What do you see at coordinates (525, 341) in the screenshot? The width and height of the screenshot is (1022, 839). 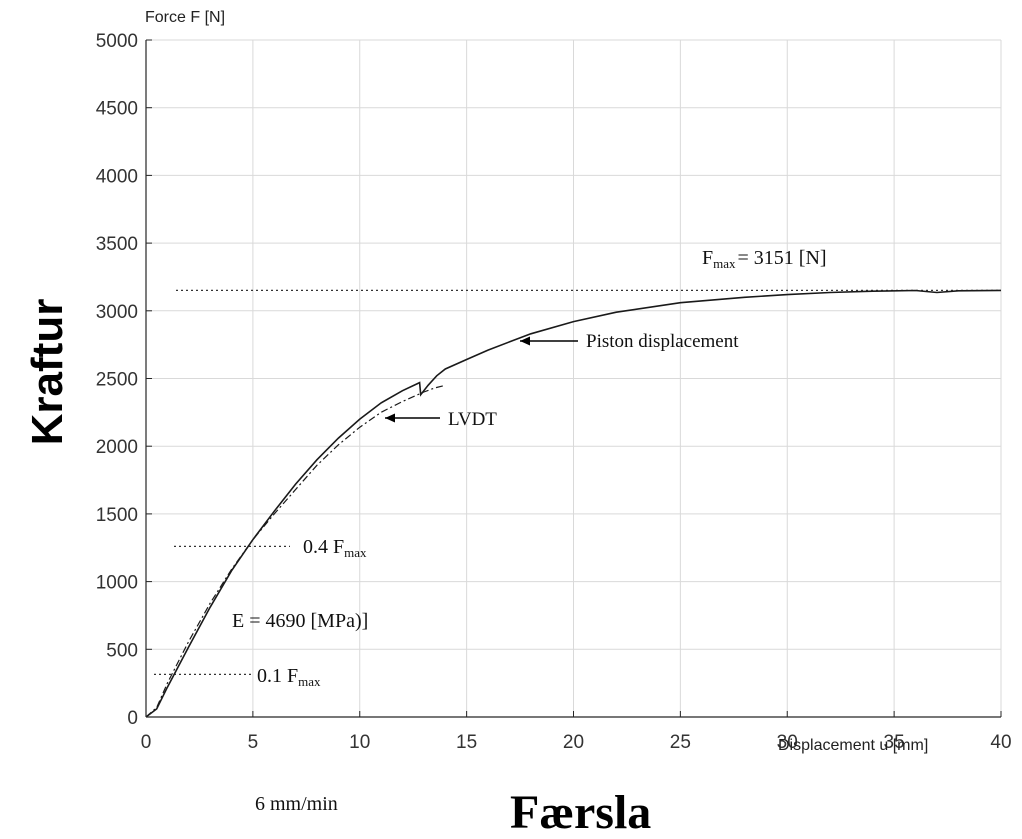 I see `piston-arrow-head` at bounding box center [525, 341].